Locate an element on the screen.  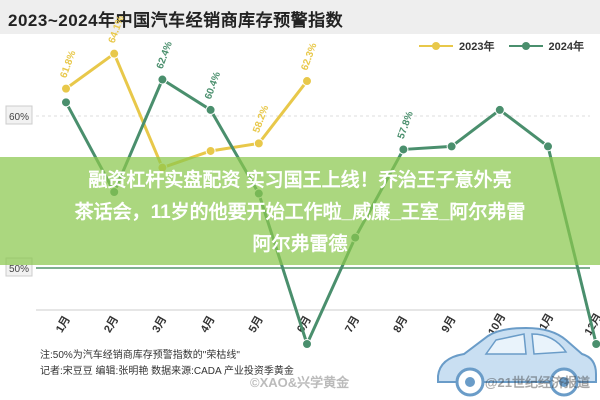
chart-legend: 2023年 2024年 is located at coordinates (501, 46).